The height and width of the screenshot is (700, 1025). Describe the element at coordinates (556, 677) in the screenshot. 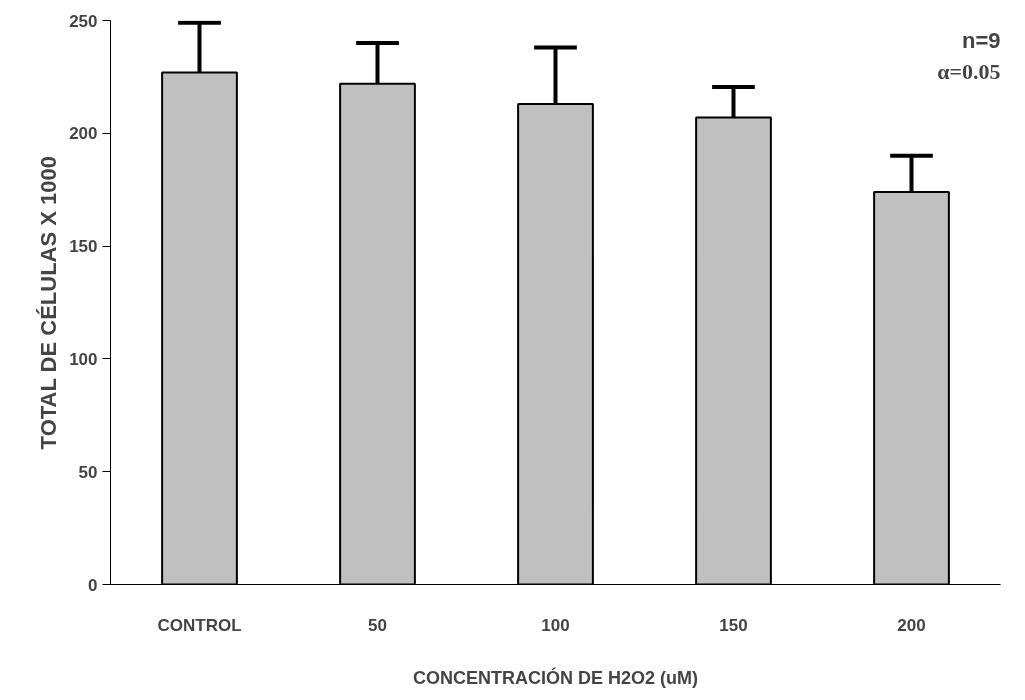

I see `x-axis-title: CONCENTRACIÓN DE H2O2 (uM)` at that location.